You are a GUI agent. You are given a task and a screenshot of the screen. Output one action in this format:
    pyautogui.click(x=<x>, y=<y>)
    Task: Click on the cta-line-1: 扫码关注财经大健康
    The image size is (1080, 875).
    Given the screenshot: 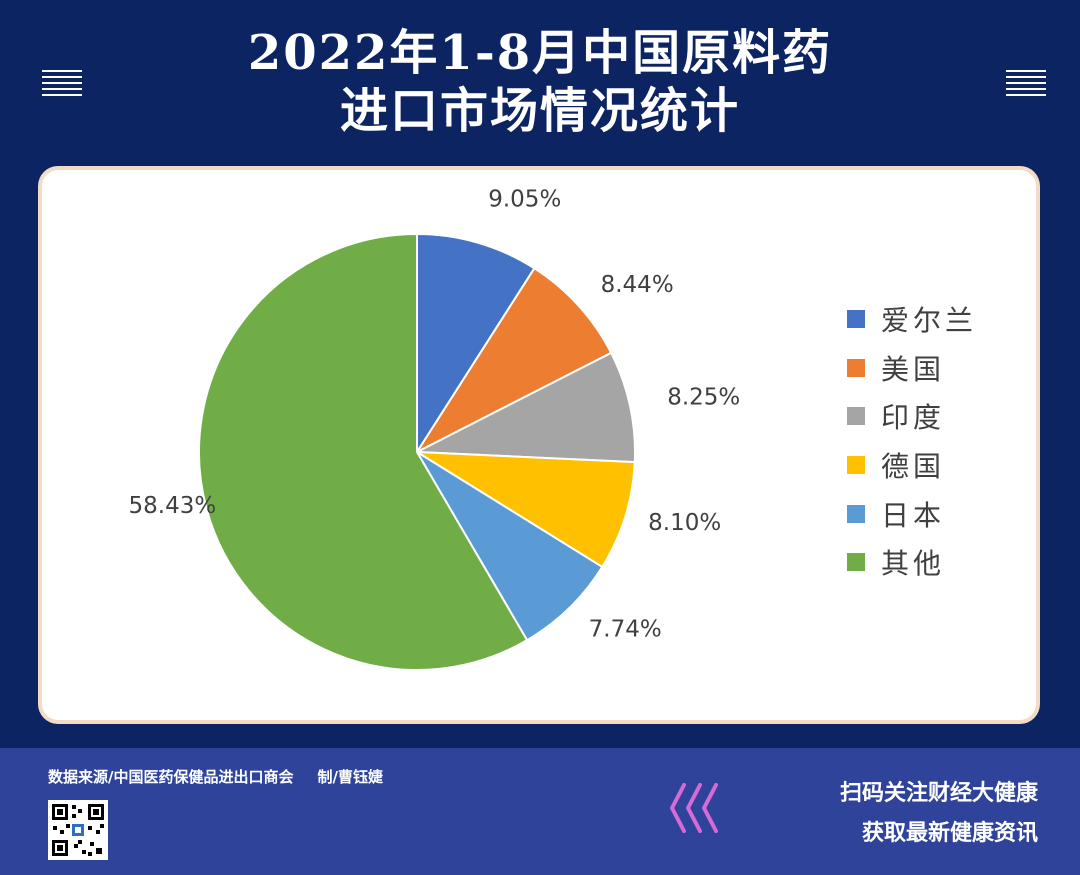 What is the action you would take?
    pyautogui.click(x=938, y=793)
    